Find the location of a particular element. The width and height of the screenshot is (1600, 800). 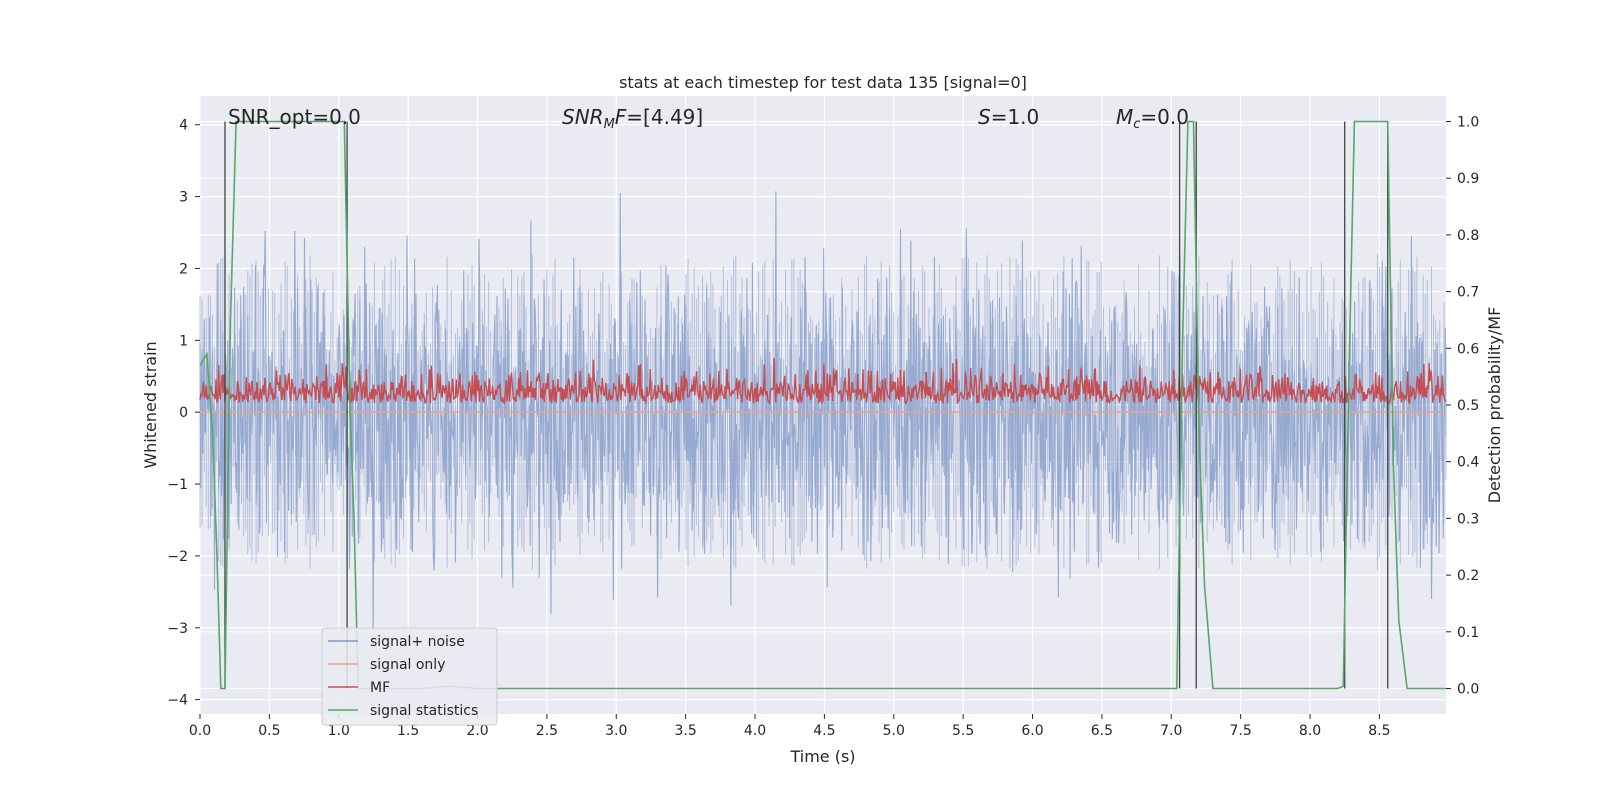

x-tick-label: 5.5 is located at coordinates (963, 731).